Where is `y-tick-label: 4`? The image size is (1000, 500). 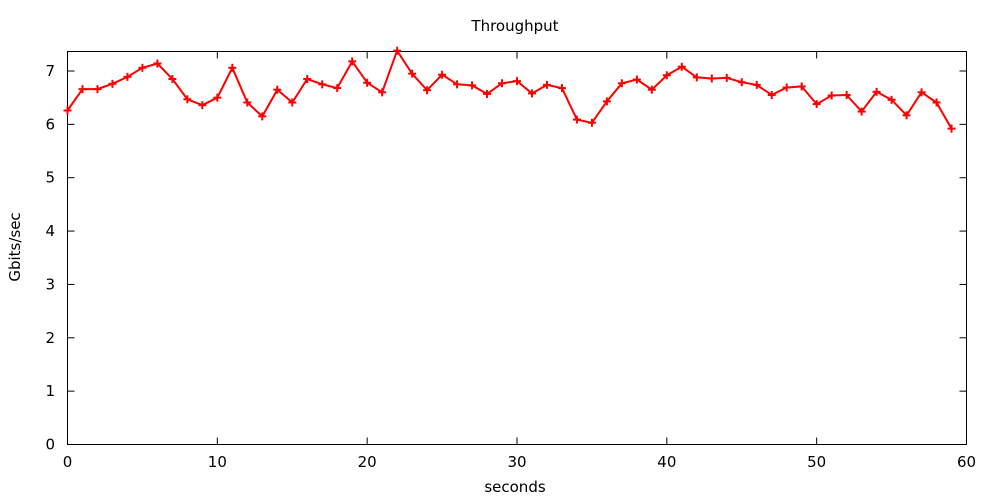 y-tick-label: 4 is located at coordinates (50, 231).